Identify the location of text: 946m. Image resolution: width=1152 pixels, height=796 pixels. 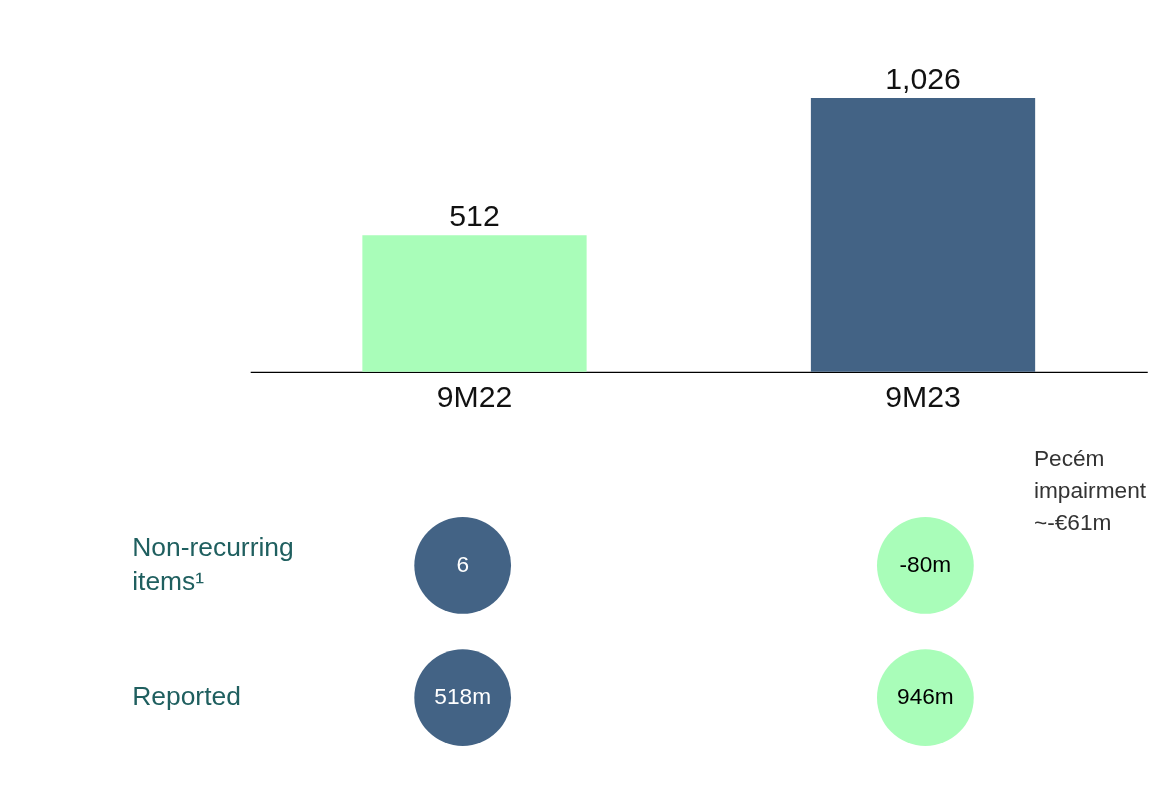
(925, 696).